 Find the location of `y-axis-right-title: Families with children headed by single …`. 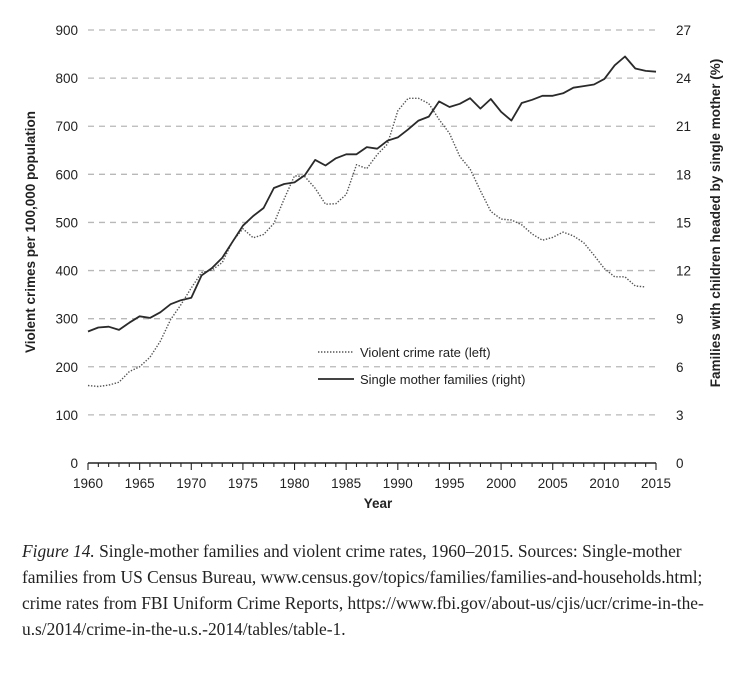

y-axis-right-title: Families with children headed by single … is located at coordinates (715, 223).